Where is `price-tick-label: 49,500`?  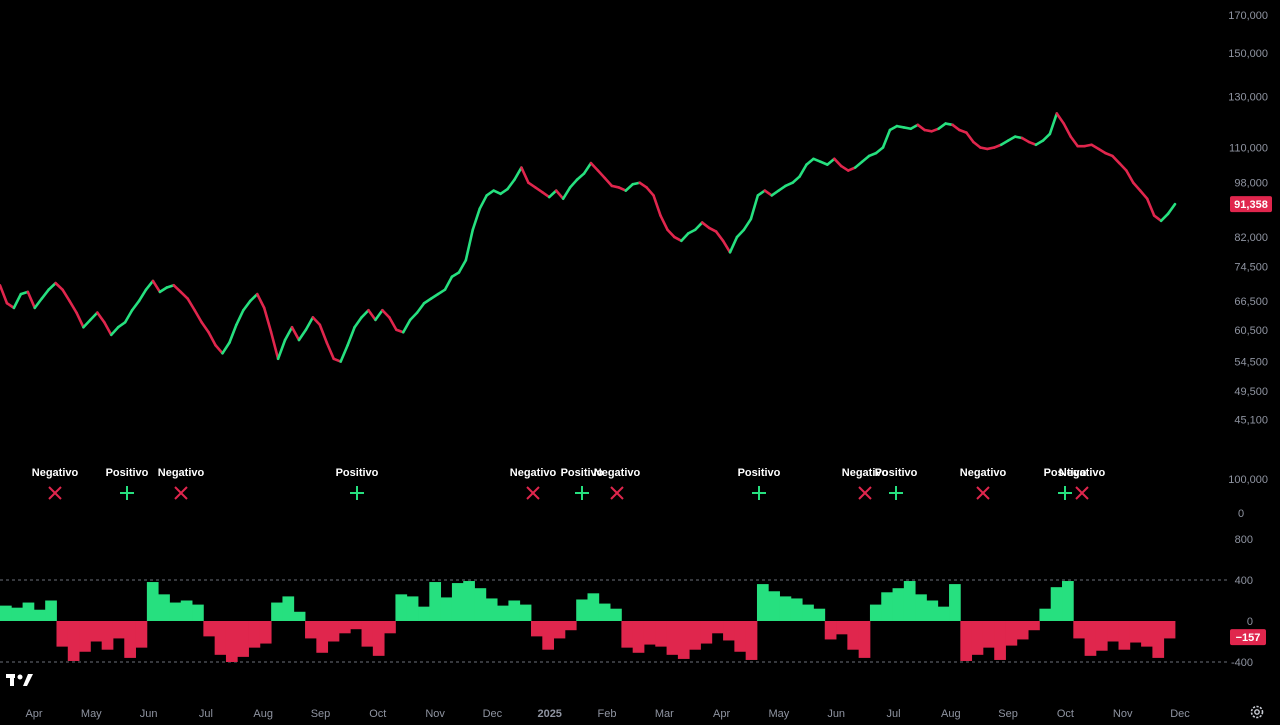
price-tick-label: 49,500 is located at coordinates (1251, 392).